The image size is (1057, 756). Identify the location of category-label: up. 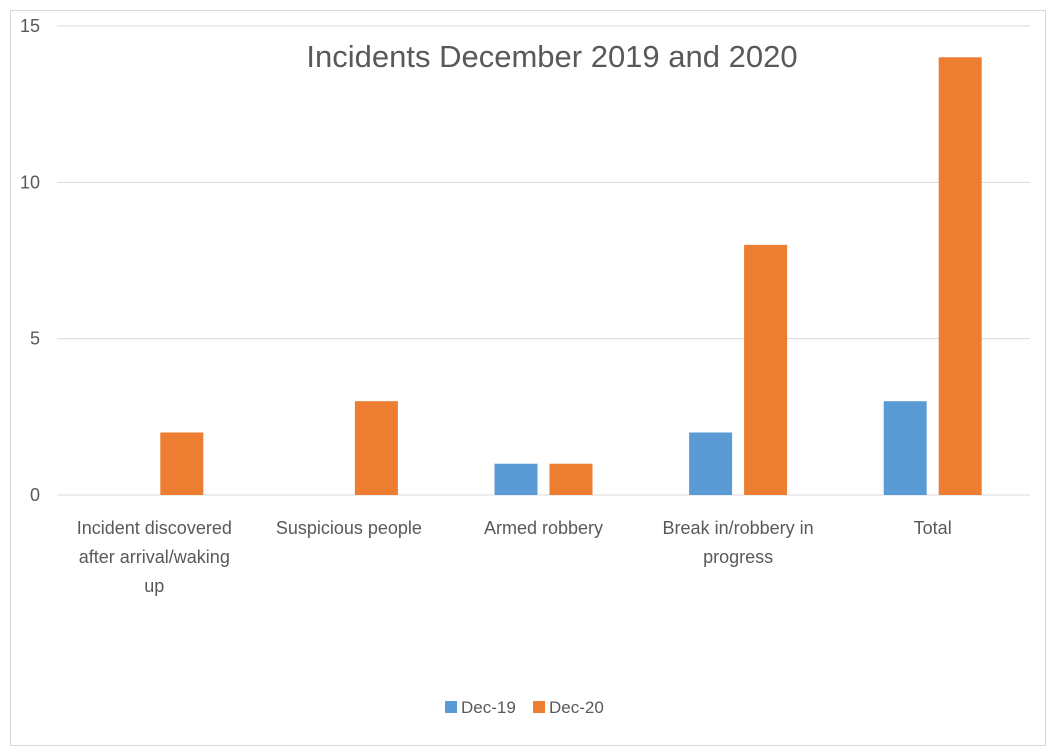
(154, 586).